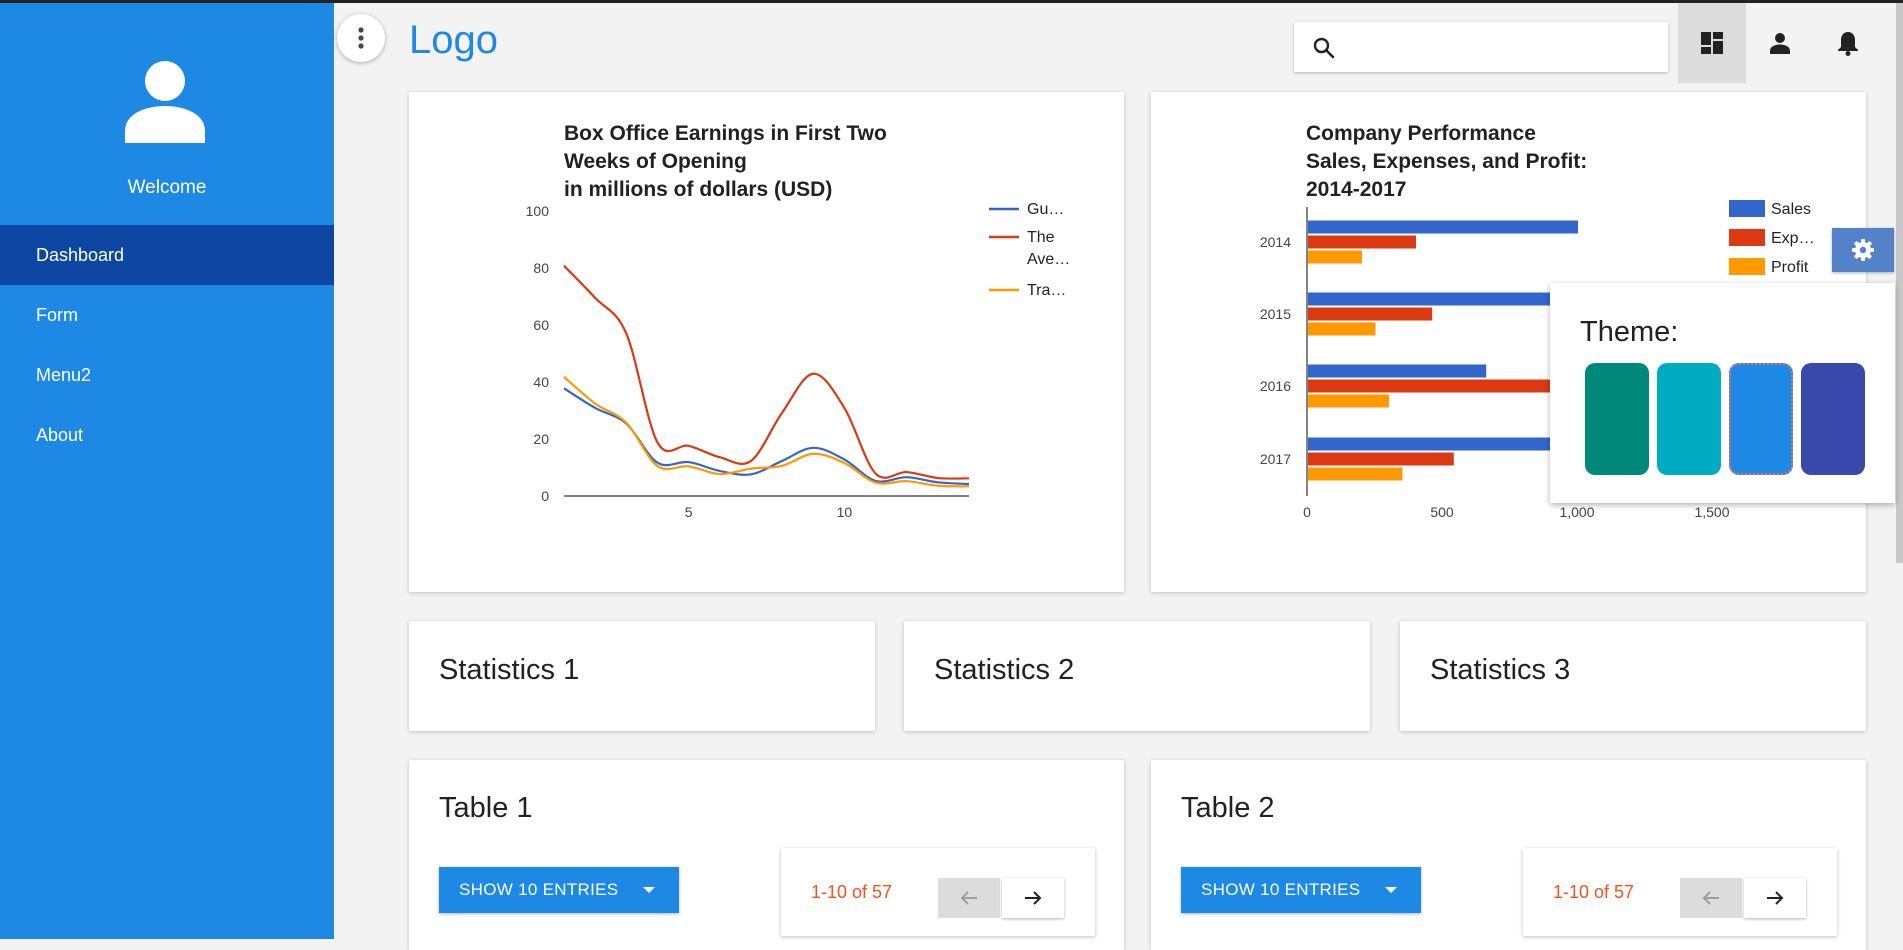 The width and height of the screenshot is (1903, 950). I want to click on chart-title-line: Company Performance, so click(1421, 133).